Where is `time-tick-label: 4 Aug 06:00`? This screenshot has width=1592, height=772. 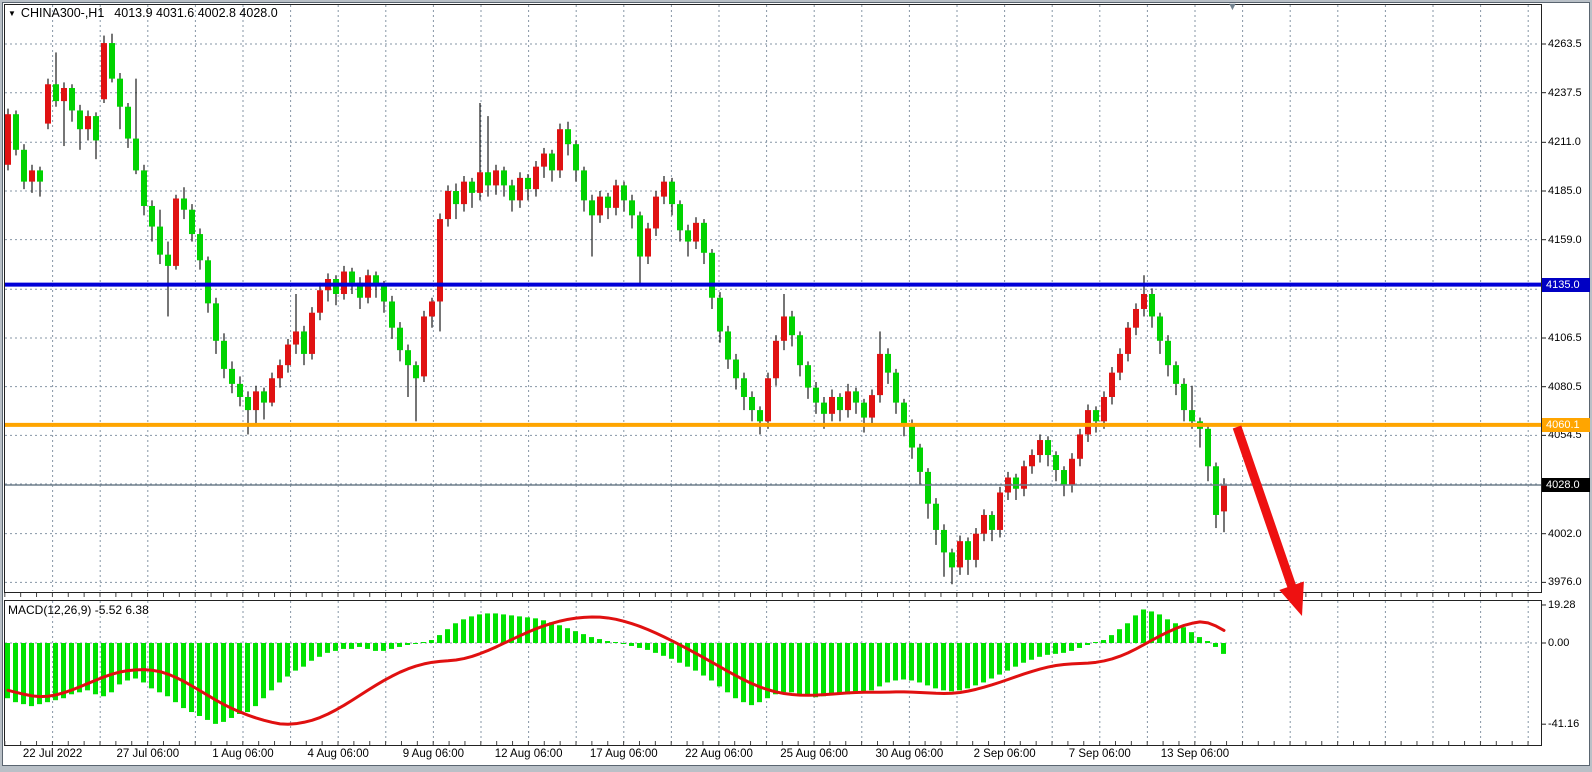 time-tick-label: 4 Aug 06:00 is located at coordinates (338, 754).